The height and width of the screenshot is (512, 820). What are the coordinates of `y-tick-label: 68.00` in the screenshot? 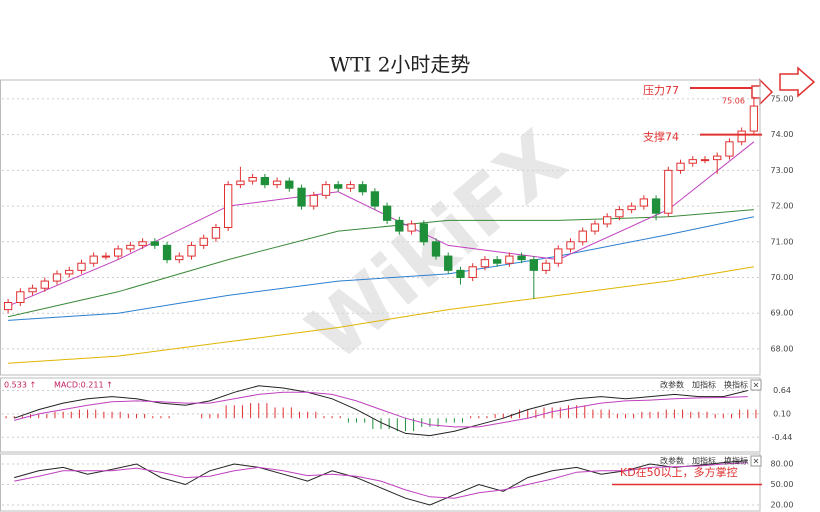 It's located at (782, 348).